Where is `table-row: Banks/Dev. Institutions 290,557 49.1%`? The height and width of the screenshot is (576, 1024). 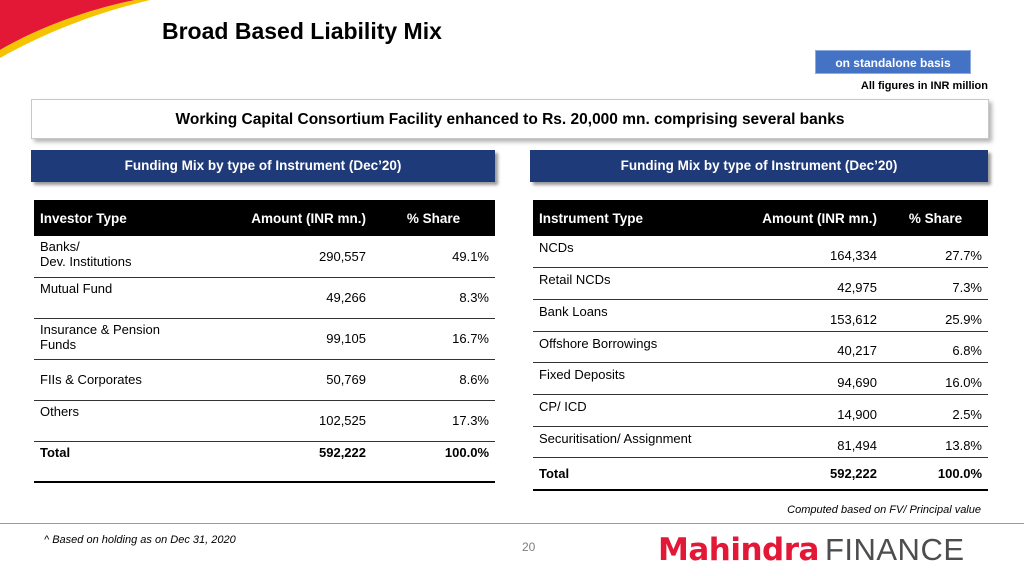
table-row: Banks/Dev. Institutions 290,557 49.1% is located at coordinates (264, 257).